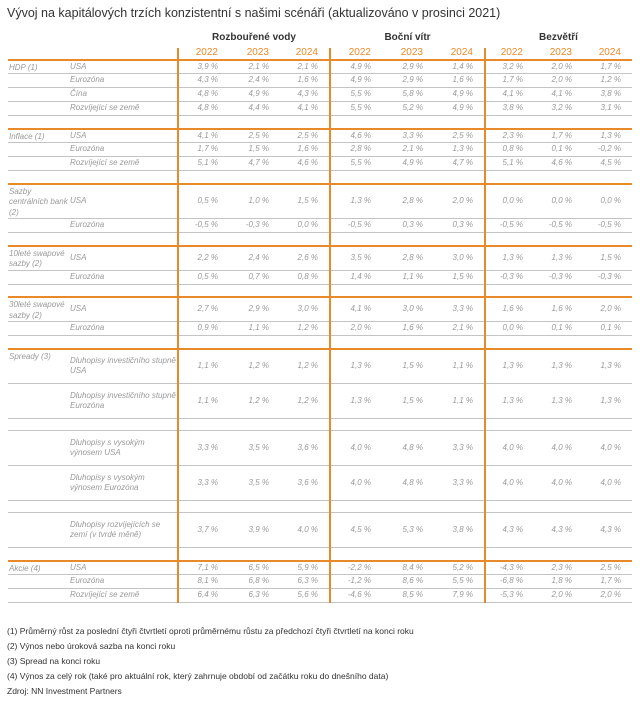 This screenshot has width=640, height=703. Describe the element at coordinates (607, 94) in the screenshot. I see `value-cell: 3,8 %` at that location.